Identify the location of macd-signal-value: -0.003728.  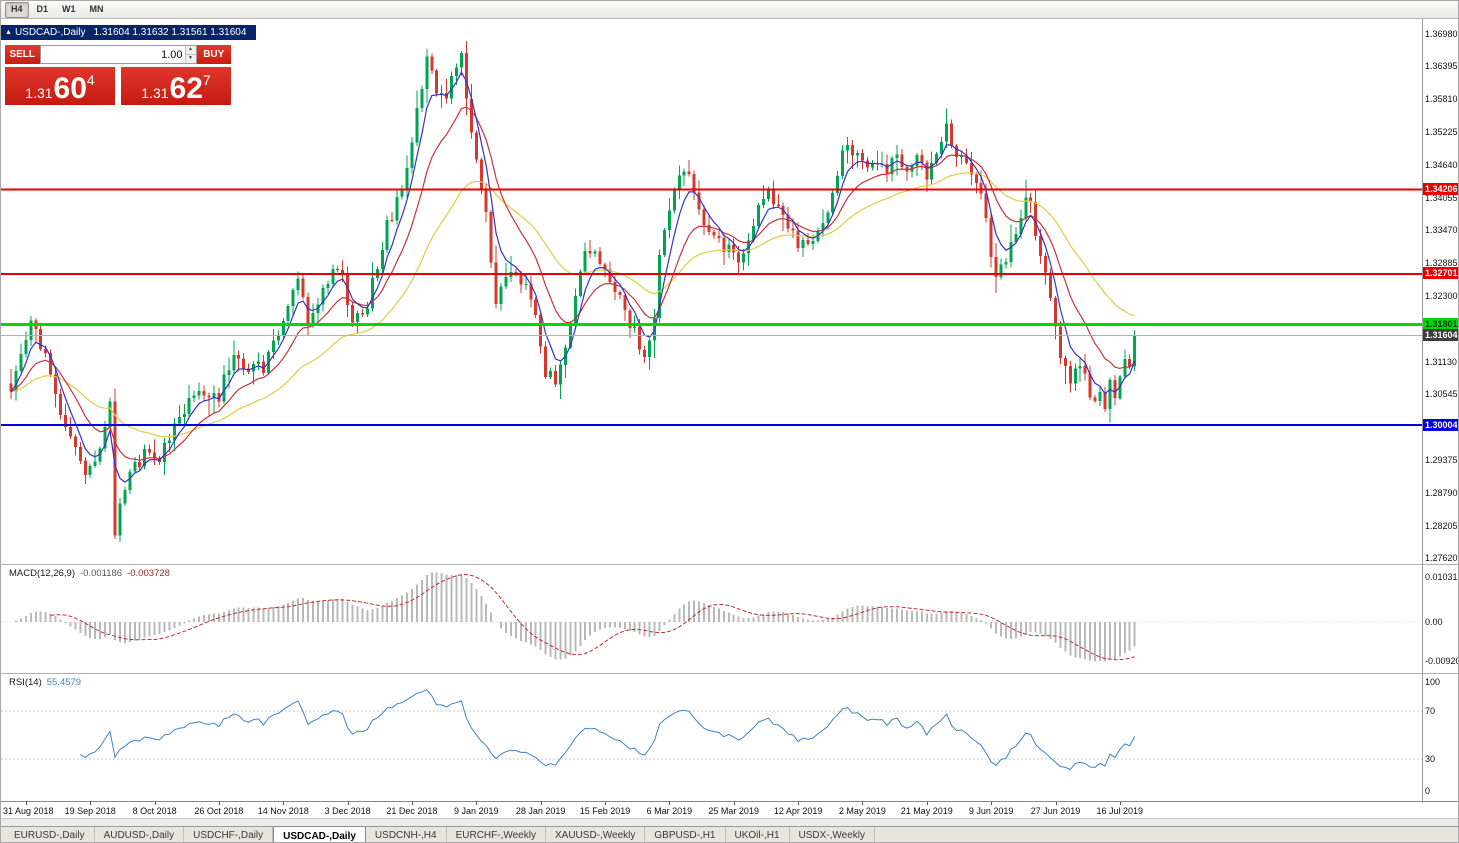
(148, 573).